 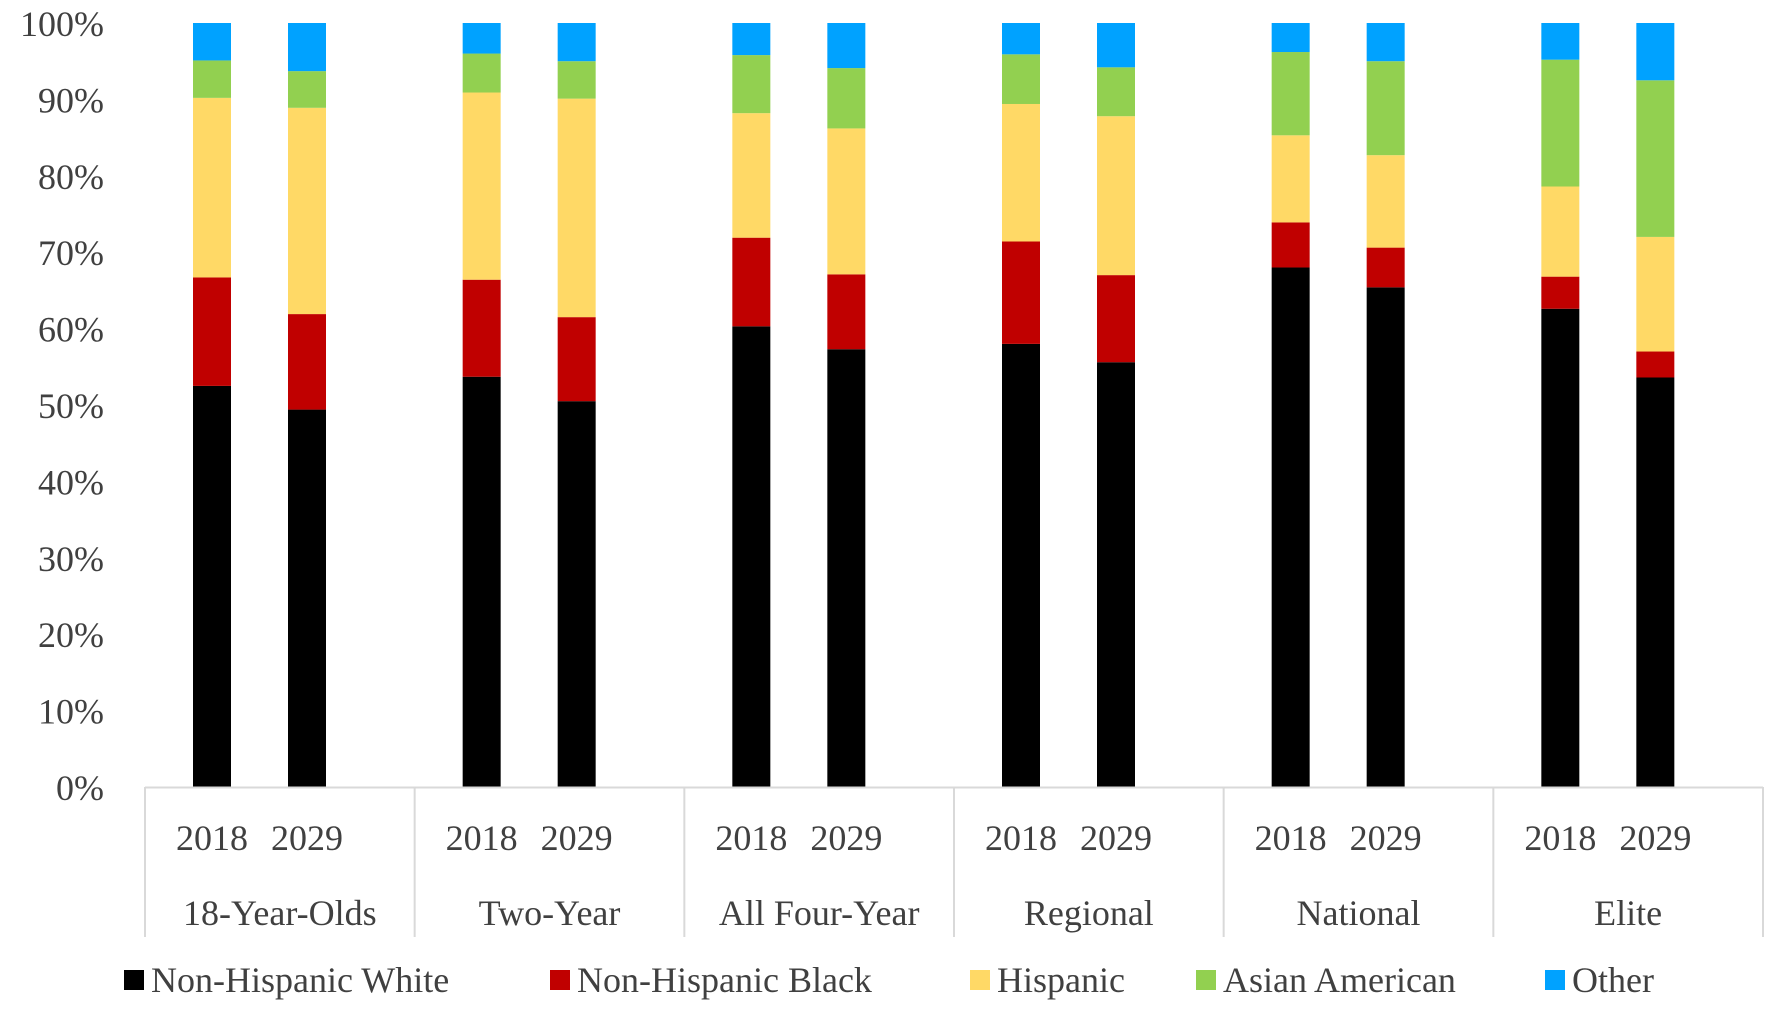 I want to click on bar-segment-all-four-year-2029-non-hispanic-white, so click(x=846, y=568).